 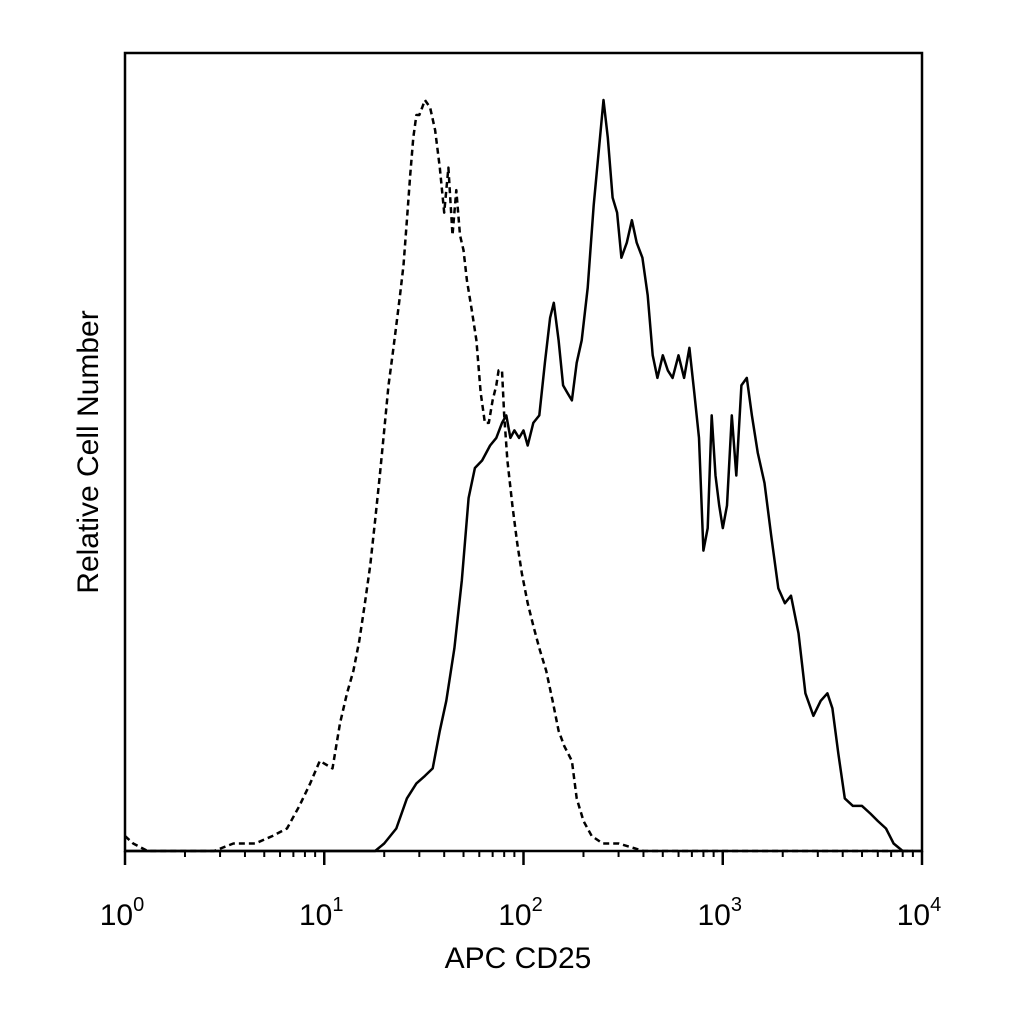 I want to click on x-axis-label: APC CD25, so click(x=518, y=958).